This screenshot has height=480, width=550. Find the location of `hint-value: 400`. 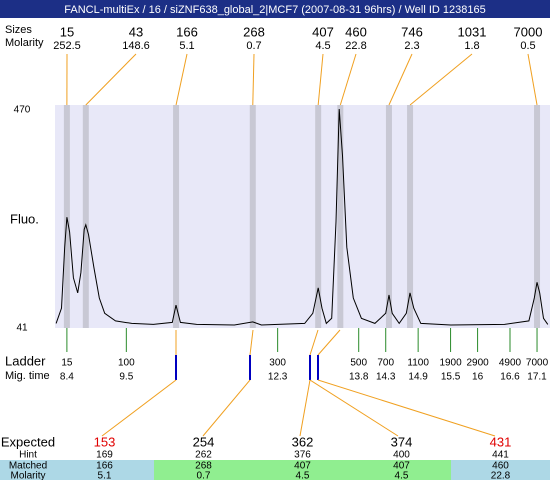

hint-value: 400 is located at coordinates (401, 455).